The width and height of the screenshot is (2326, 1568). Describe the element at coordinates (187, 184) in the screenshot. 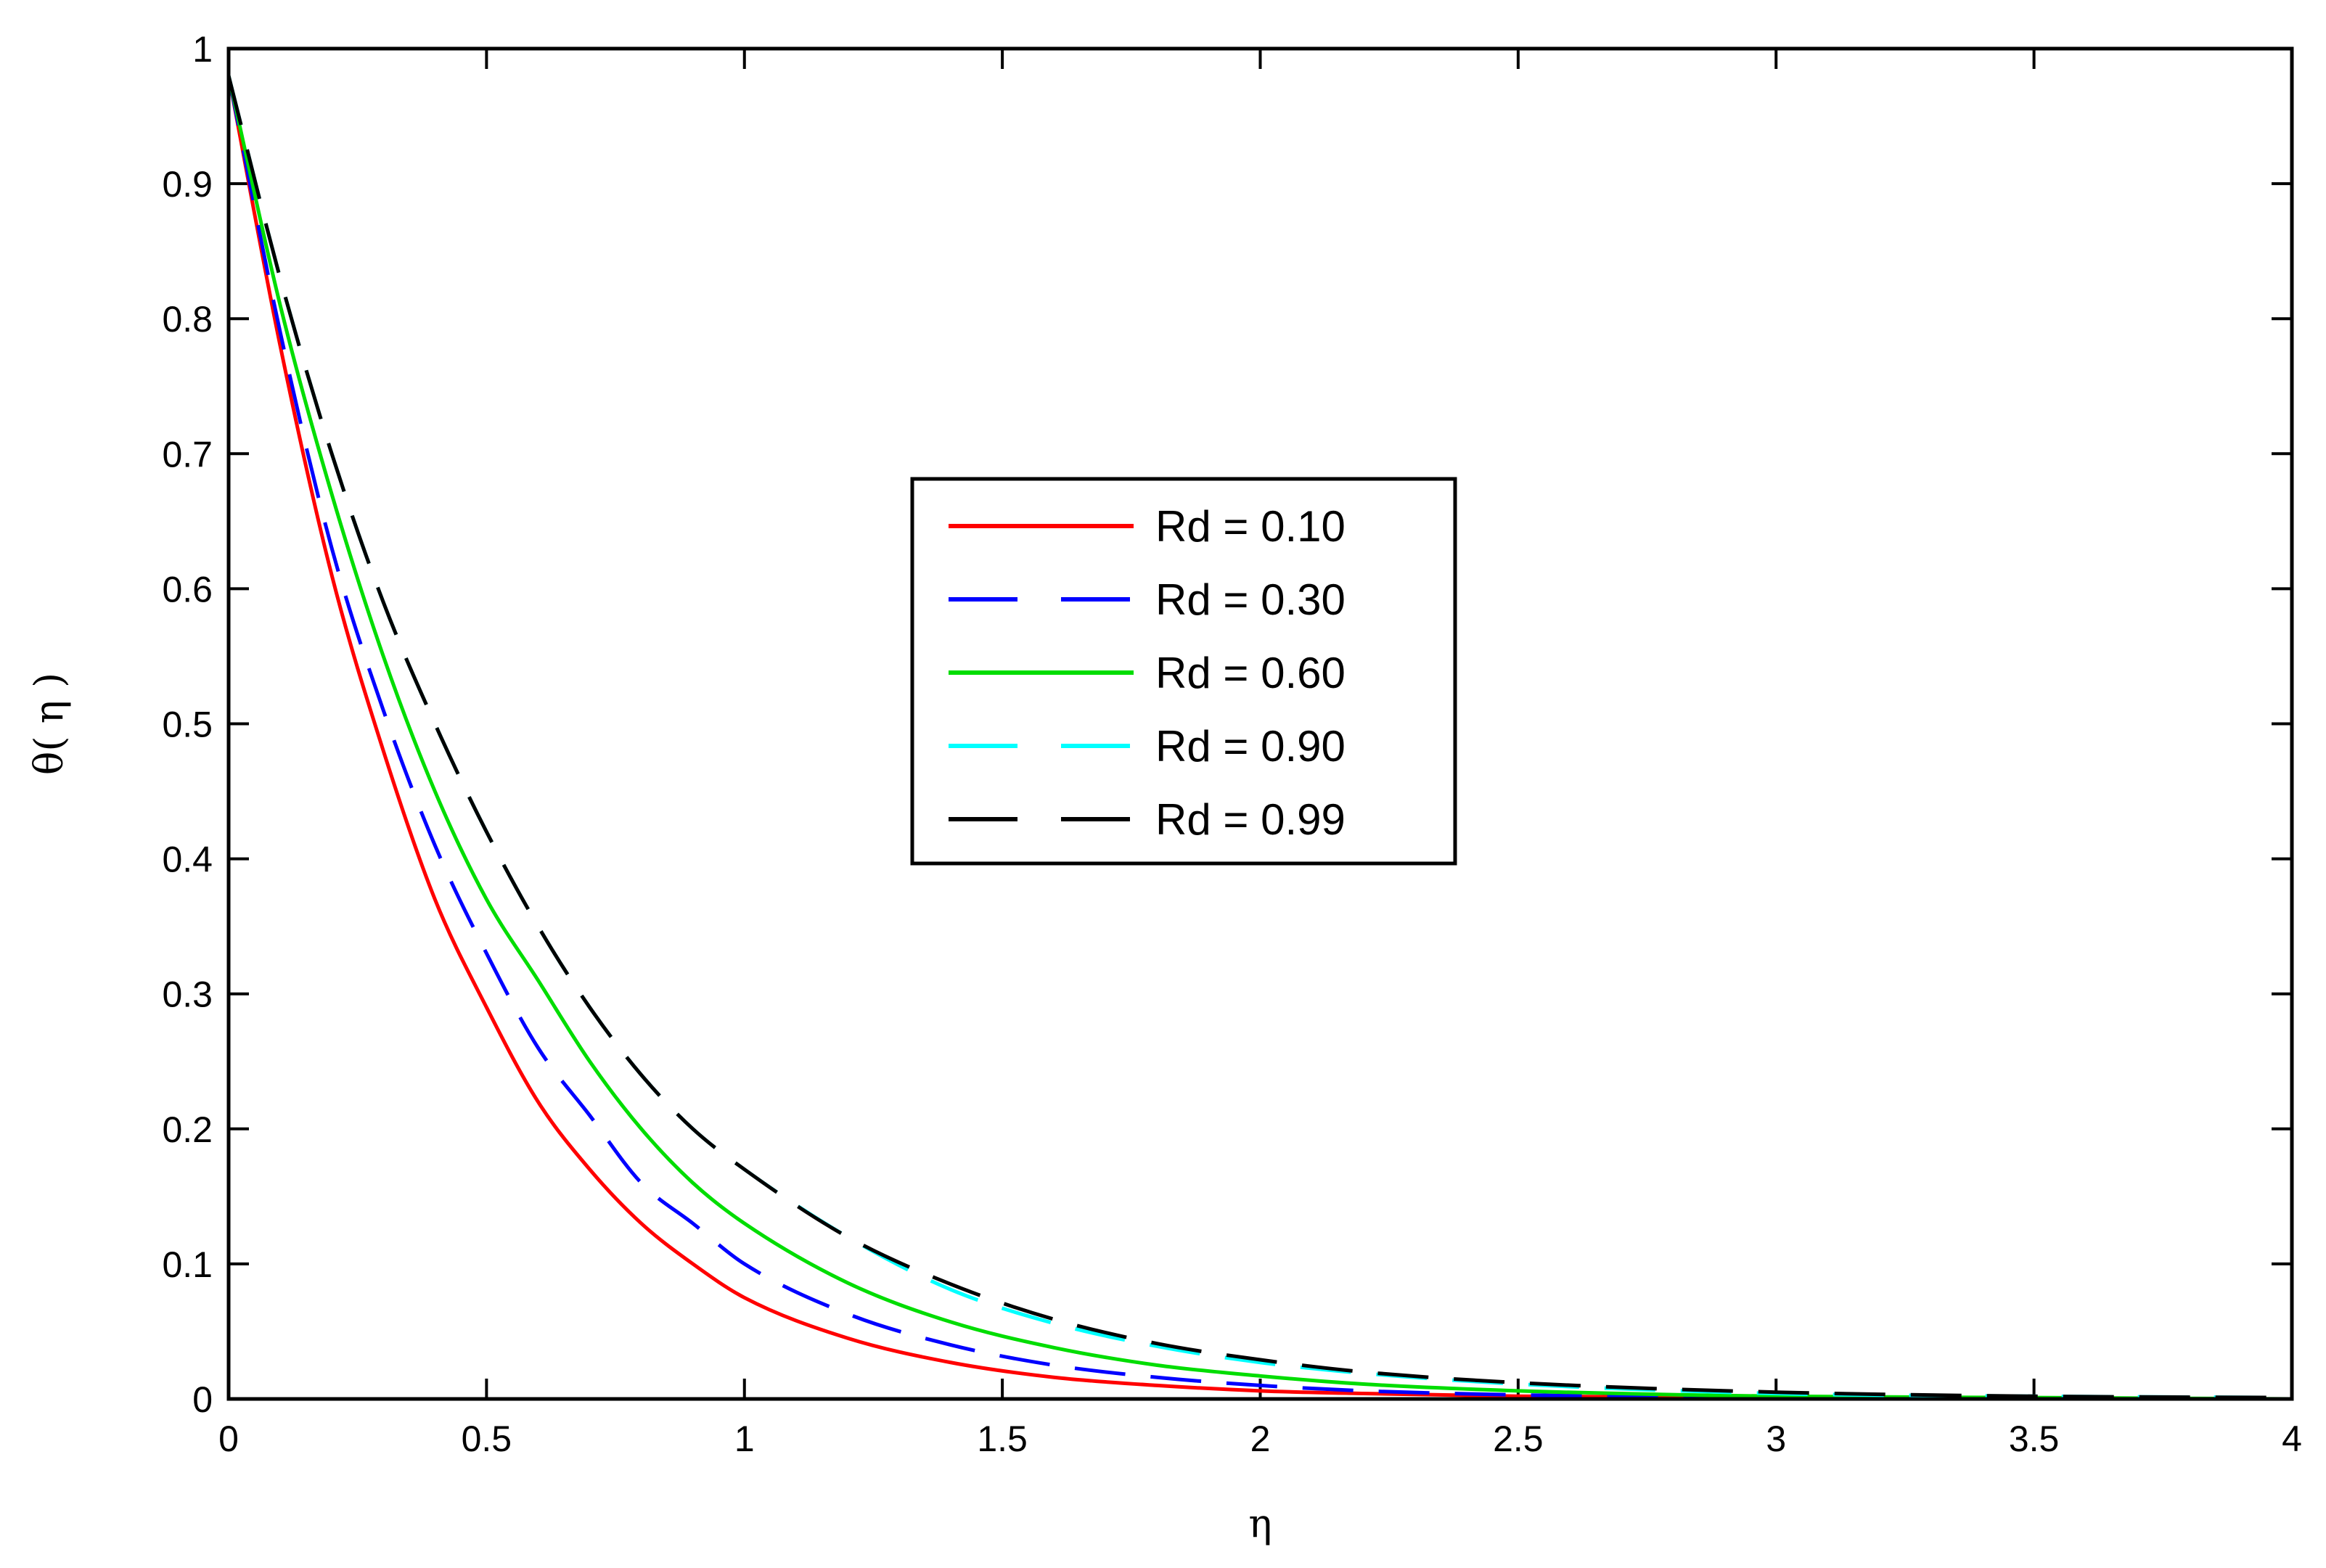

I see `y-tick-label: 0.9` at that location.